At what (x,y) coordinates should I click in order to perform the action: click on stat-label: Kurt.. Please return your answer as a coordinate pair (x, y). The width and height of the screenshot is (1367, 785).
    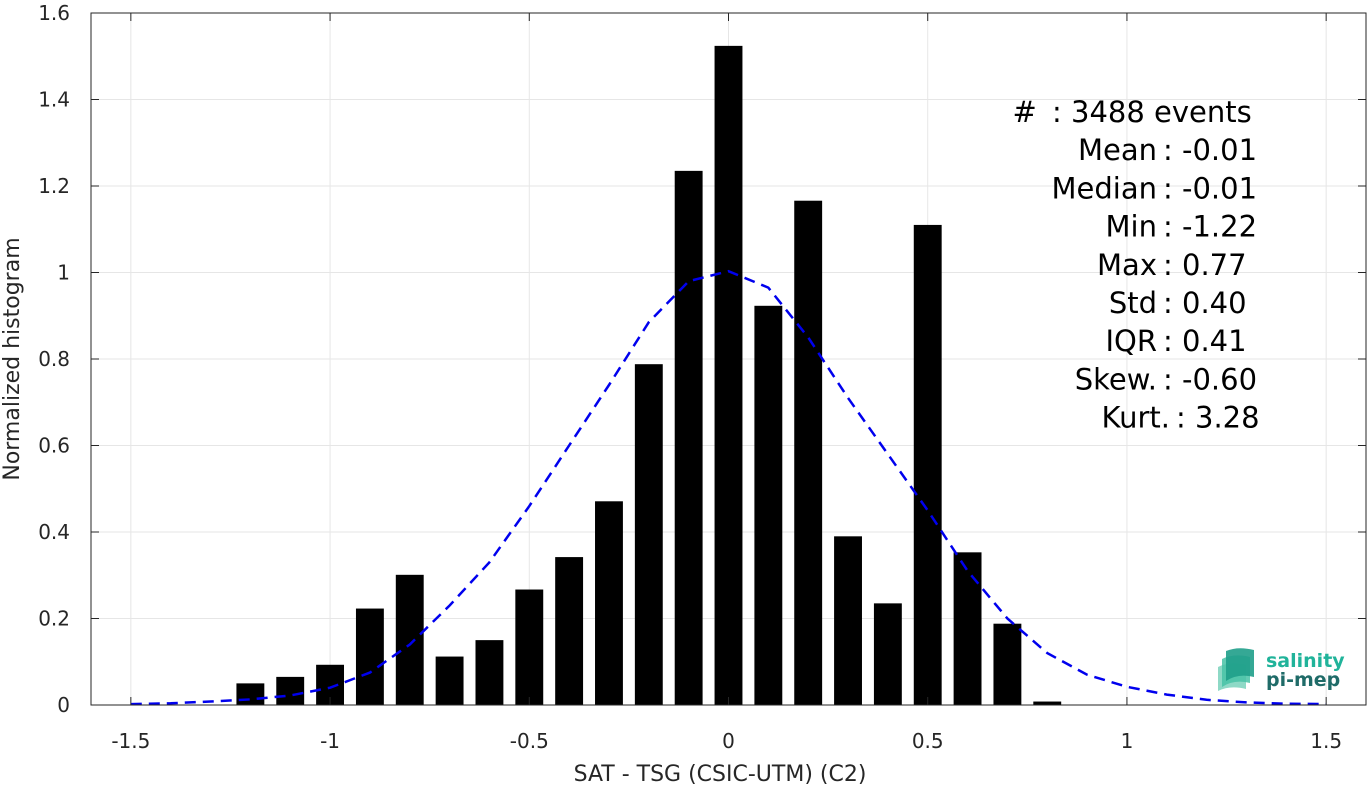
    Looking at the image, I should click on (1136, 418).